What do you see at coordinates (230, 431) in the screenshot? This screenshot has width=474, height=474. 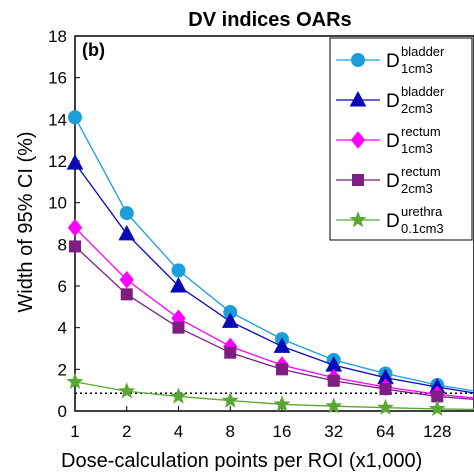 I see `x-tick-label: 8` at bounding box center [230, 431].